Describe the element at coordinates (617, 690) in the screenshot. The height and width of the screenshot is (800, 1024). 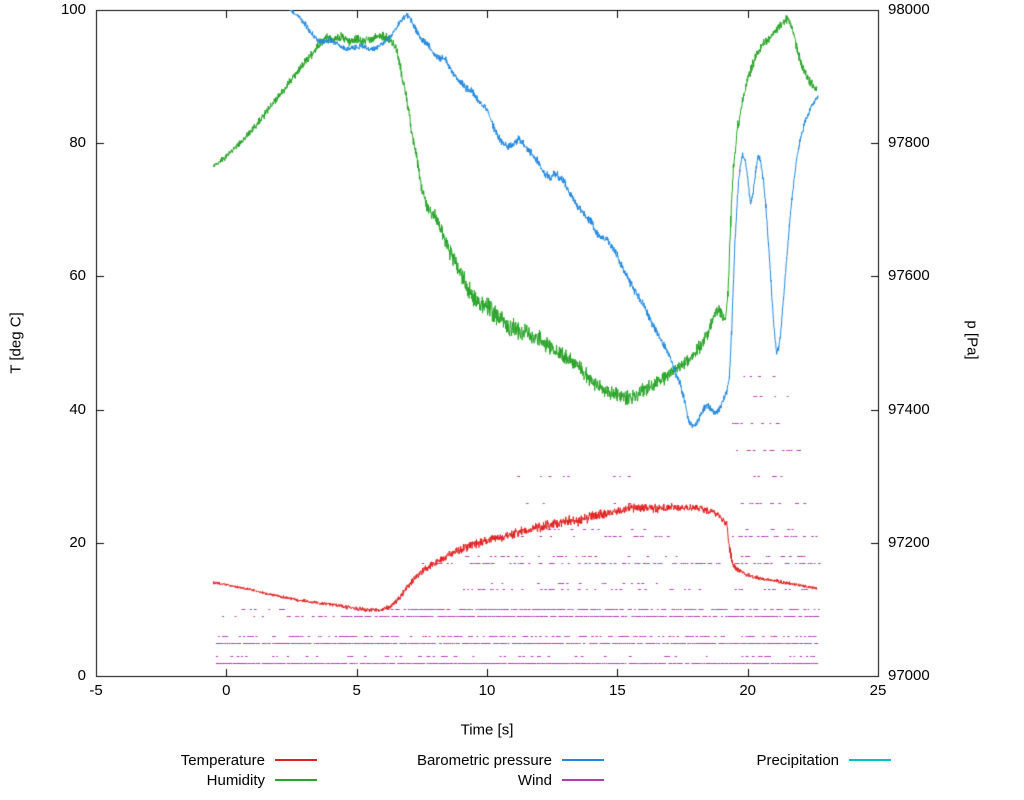
I see `x-tick-label: 15` at that location.